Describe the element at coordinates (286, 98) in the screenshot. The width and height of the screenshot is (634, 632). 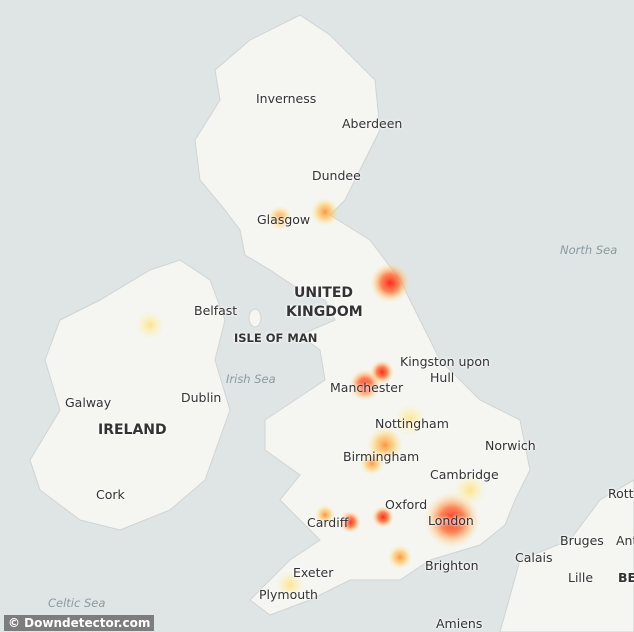
I see `label-inverness: Inverness` at that location.